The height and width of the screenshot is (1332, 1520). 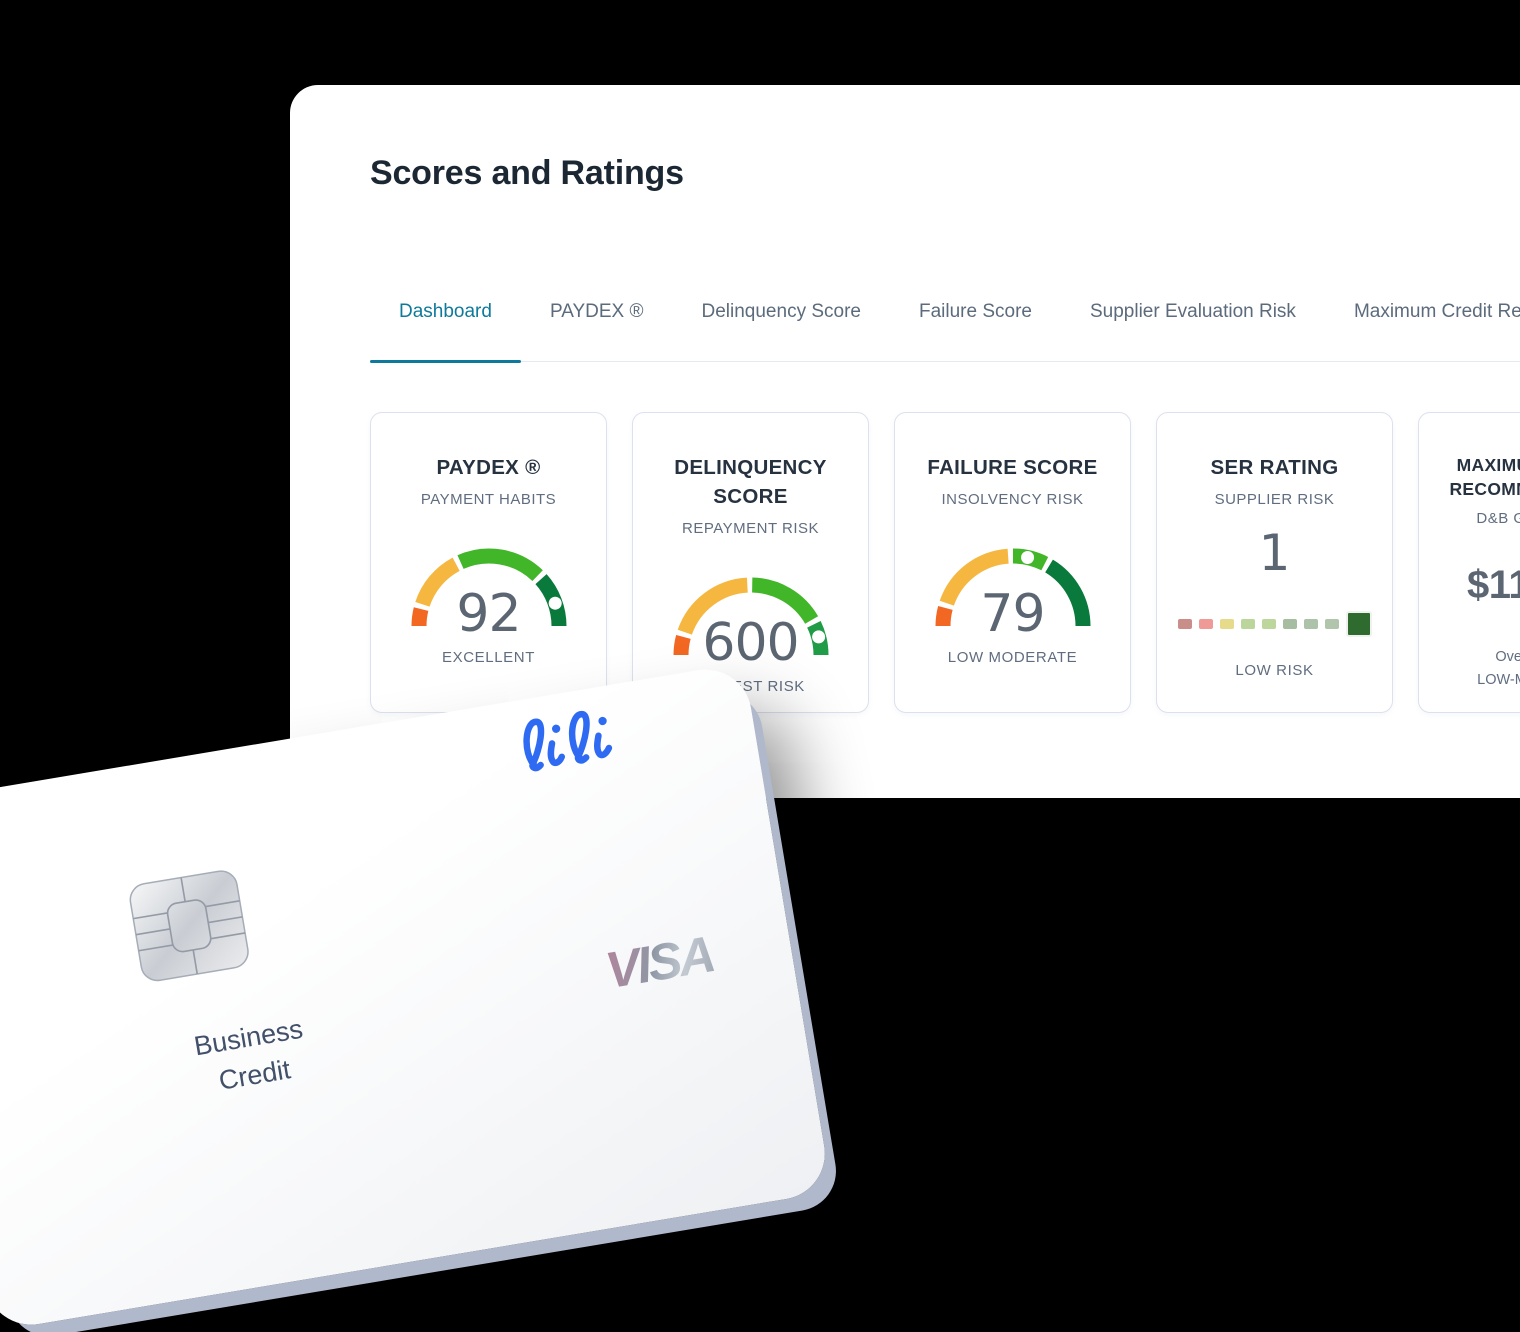 I want to click on failure-score-value: 79, so click(x=1012, y=614).